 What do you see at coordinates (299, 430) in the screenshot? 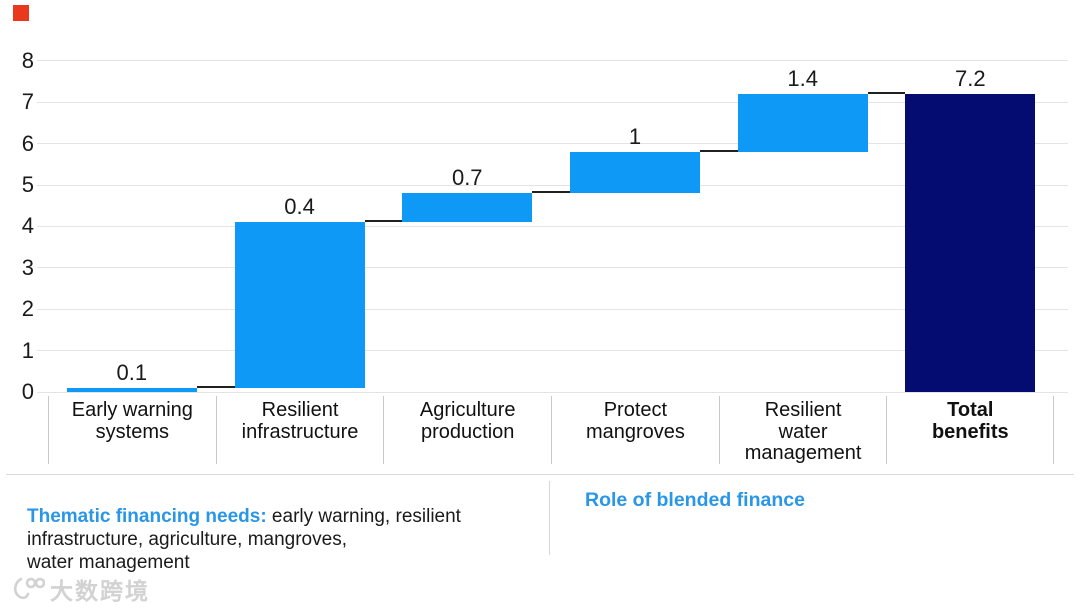
I see `category-label: Resilient infrastructure` at bounding box center [299, 430].